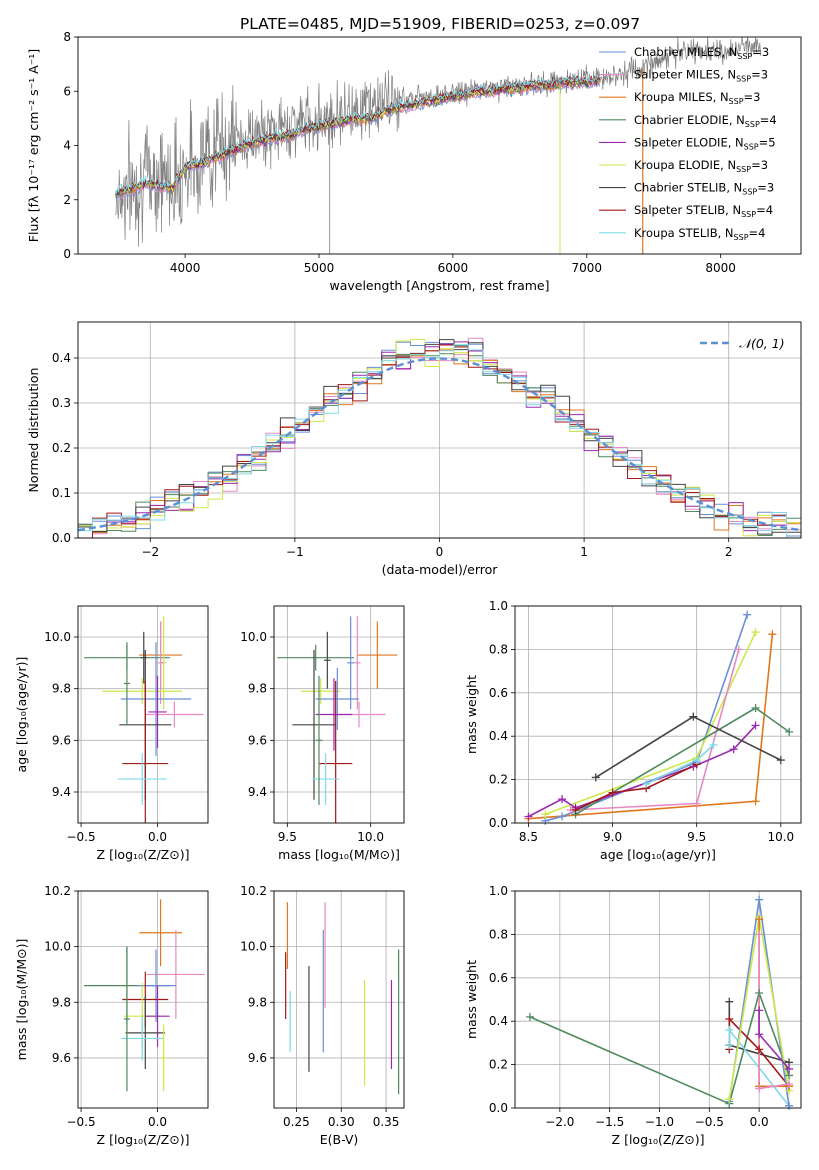  Describe the element at coordinates (33, 430) in the screenshot. I see `residuals-y-axis-label: Normed distribution` at that location.